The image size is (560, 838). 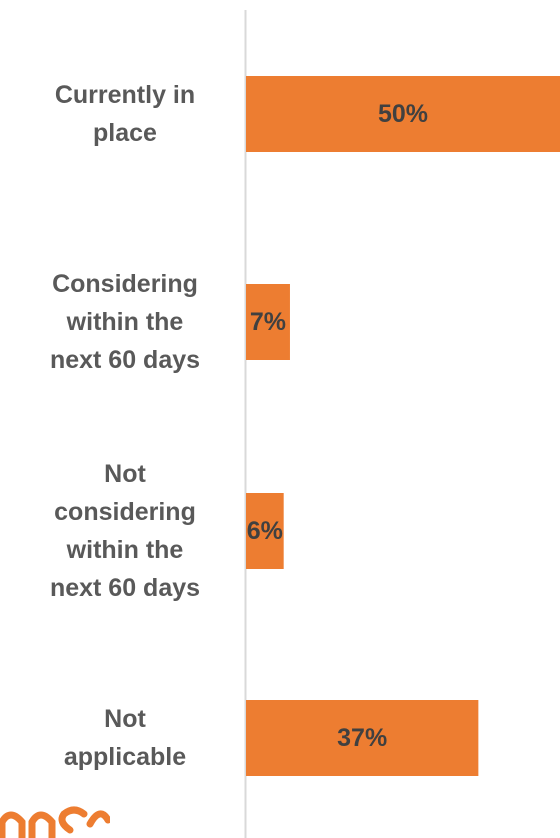 I want to click on logo-stroke, so click(x=55, y=822).